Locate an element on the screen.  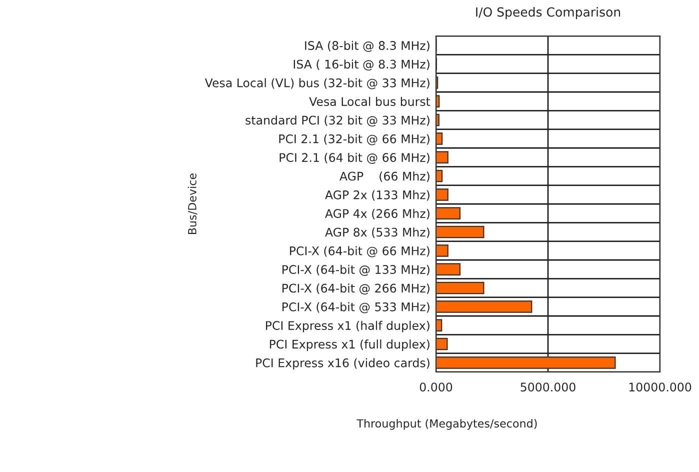
y-tick-label: AGP 4x (266 Mhz) is located at coordinates (377, 214).